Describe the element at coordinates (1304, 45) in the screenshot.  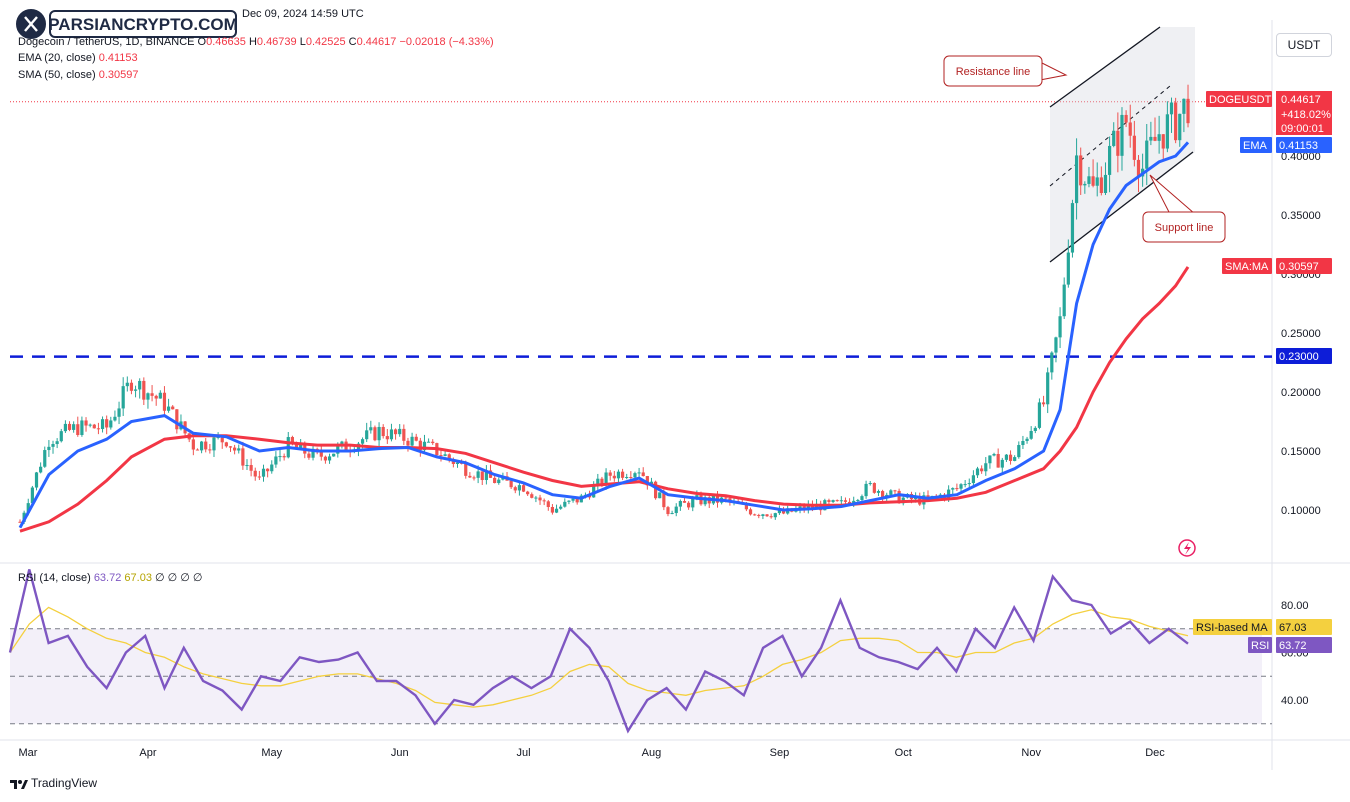
I see `currency-button: USDT` at that location.